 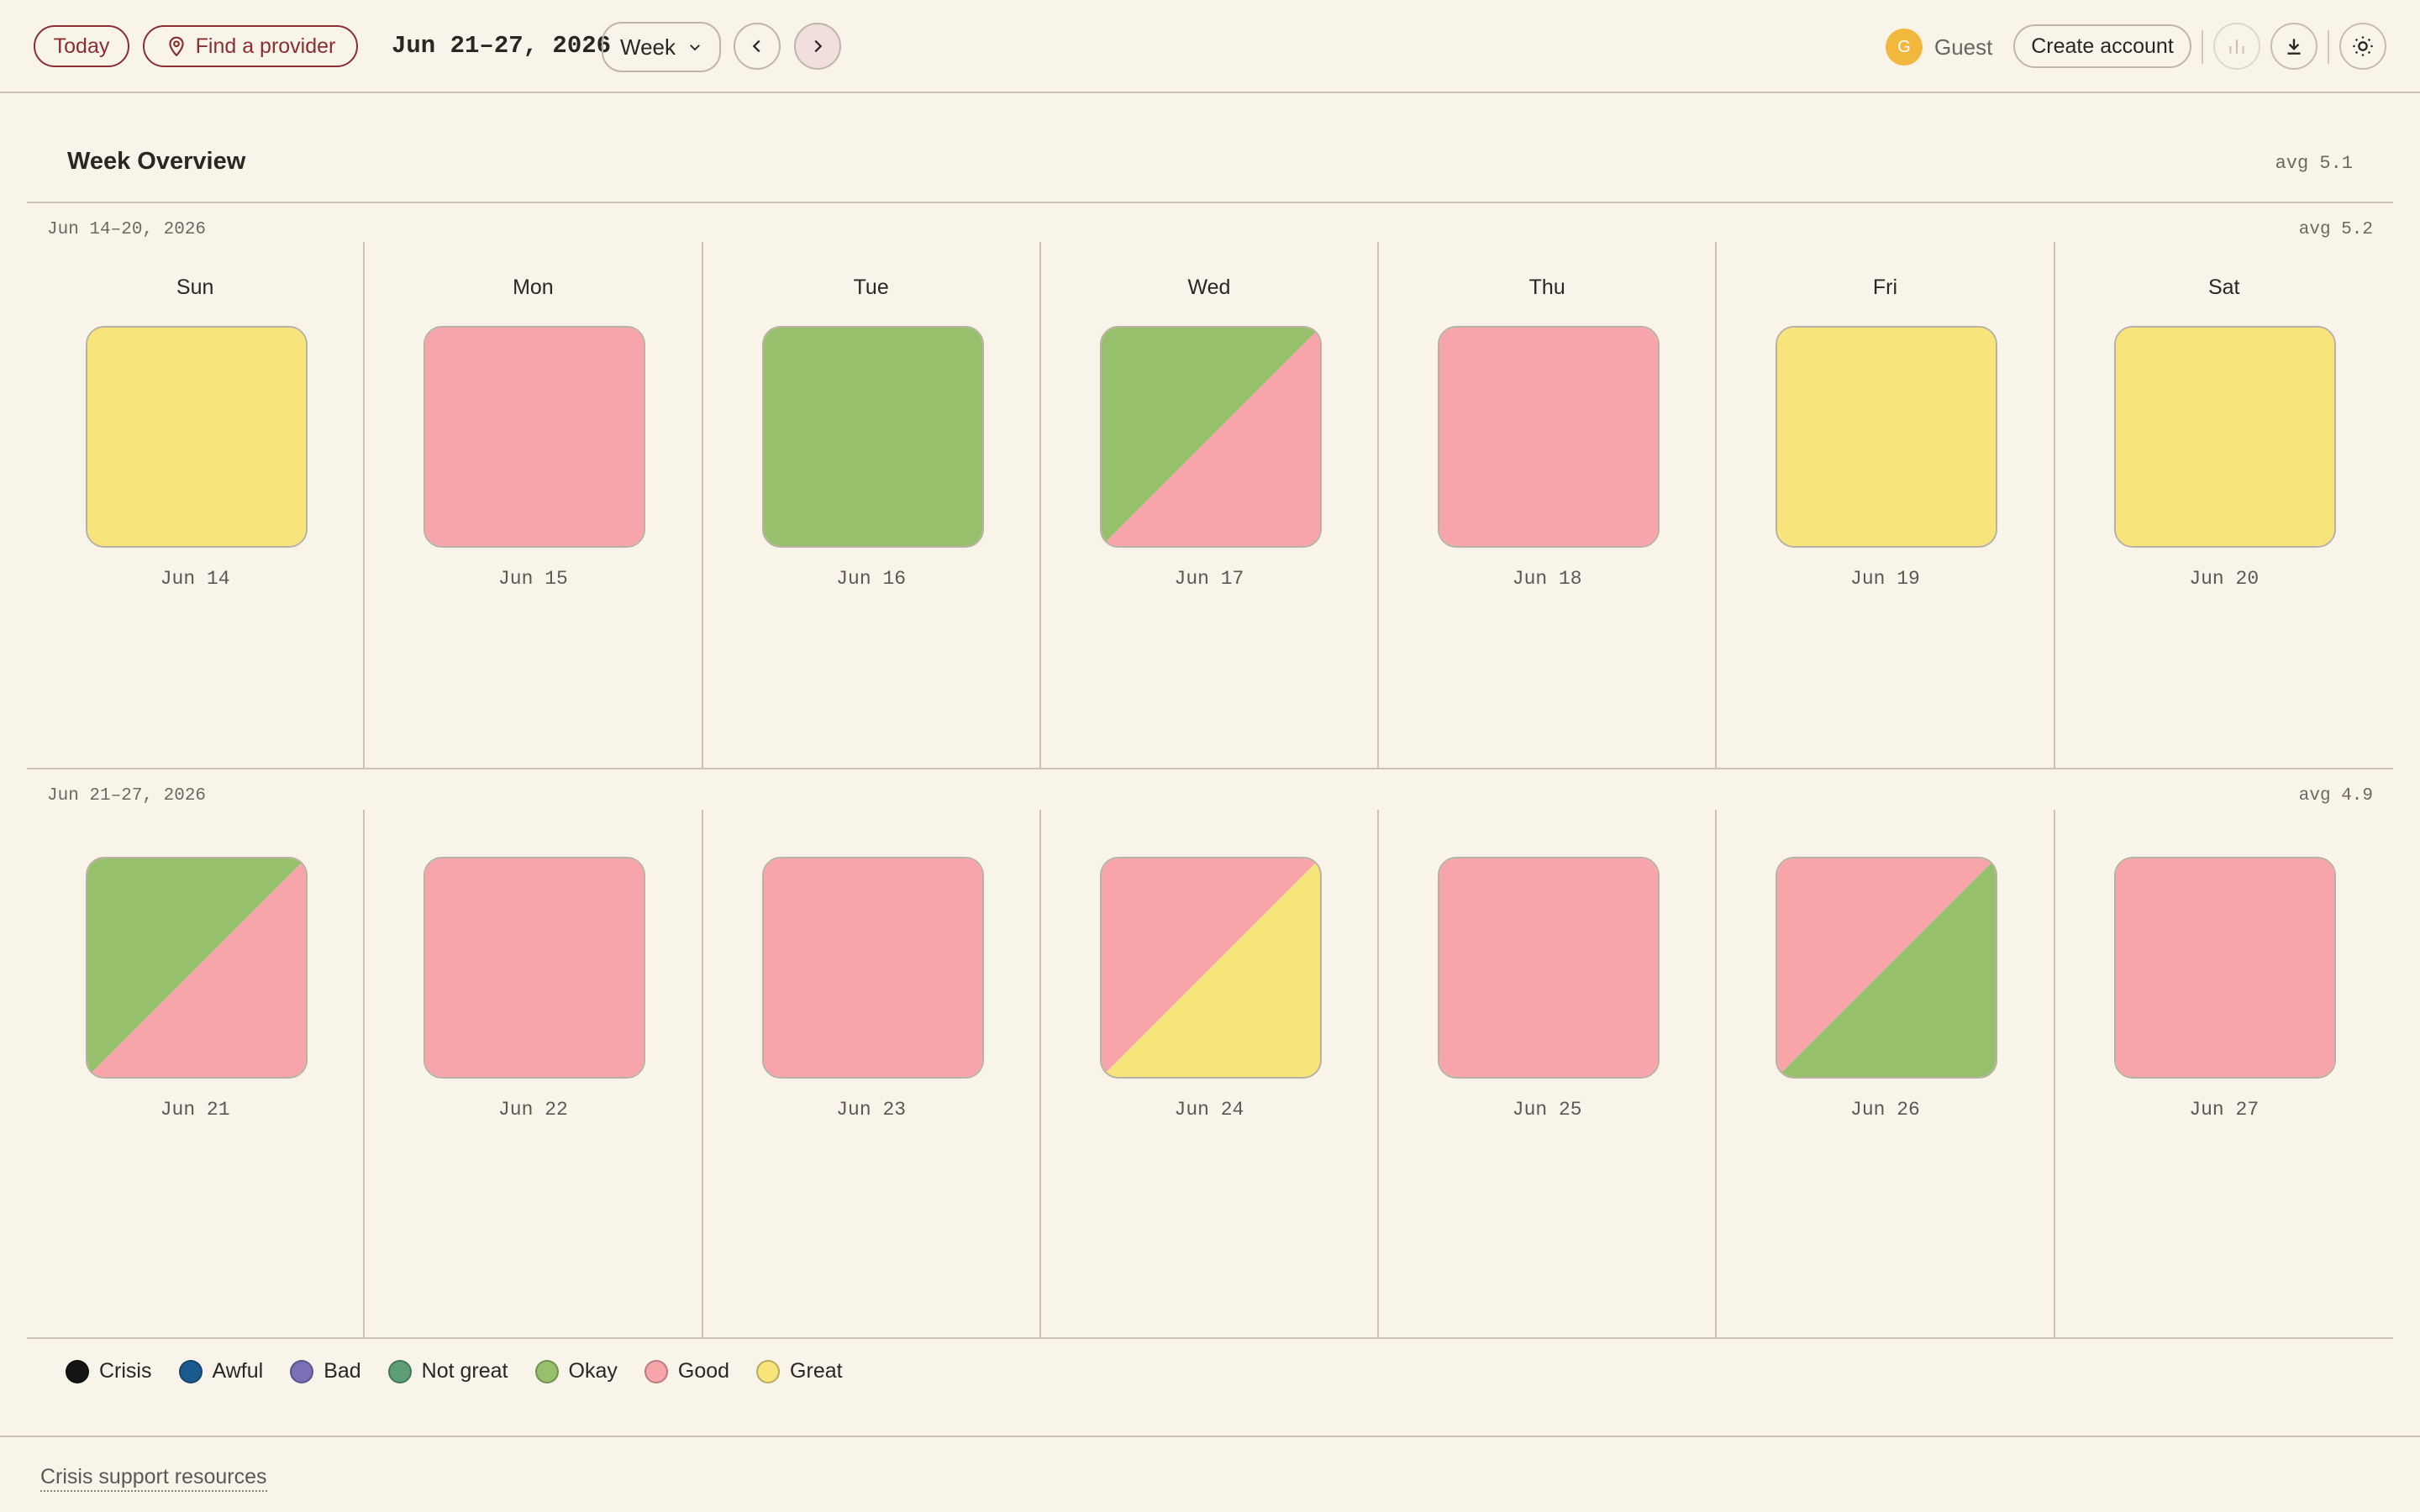 I want to click on day-column: Jun 24, so click(x=1210, y=1073).